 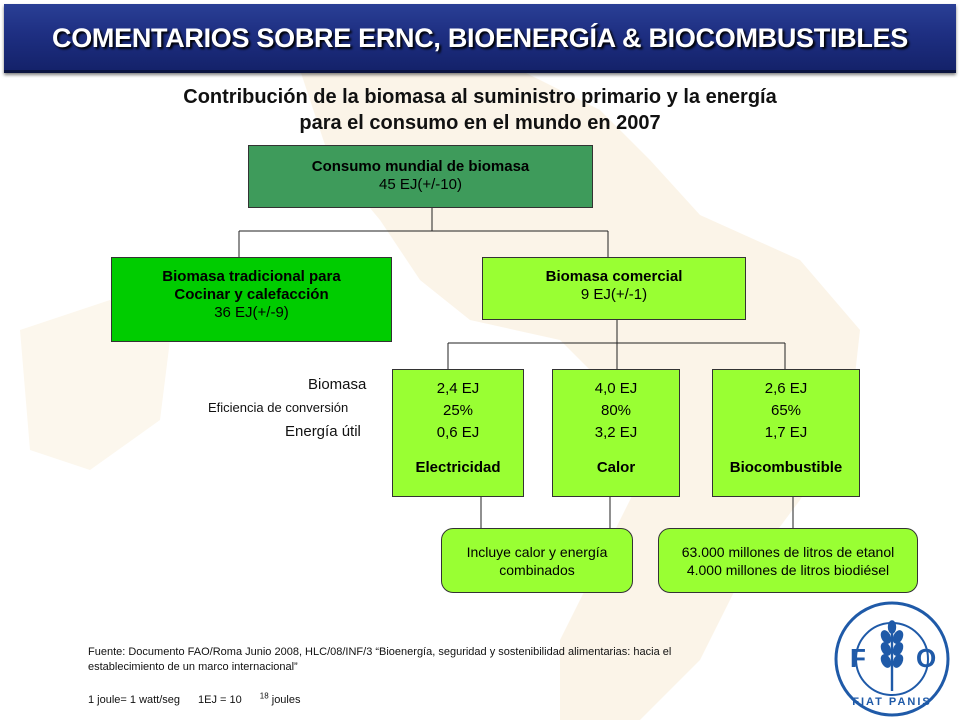 I want to click on node-traditional-title2: Cocinar y calefacción, so click(x=251, y=294).